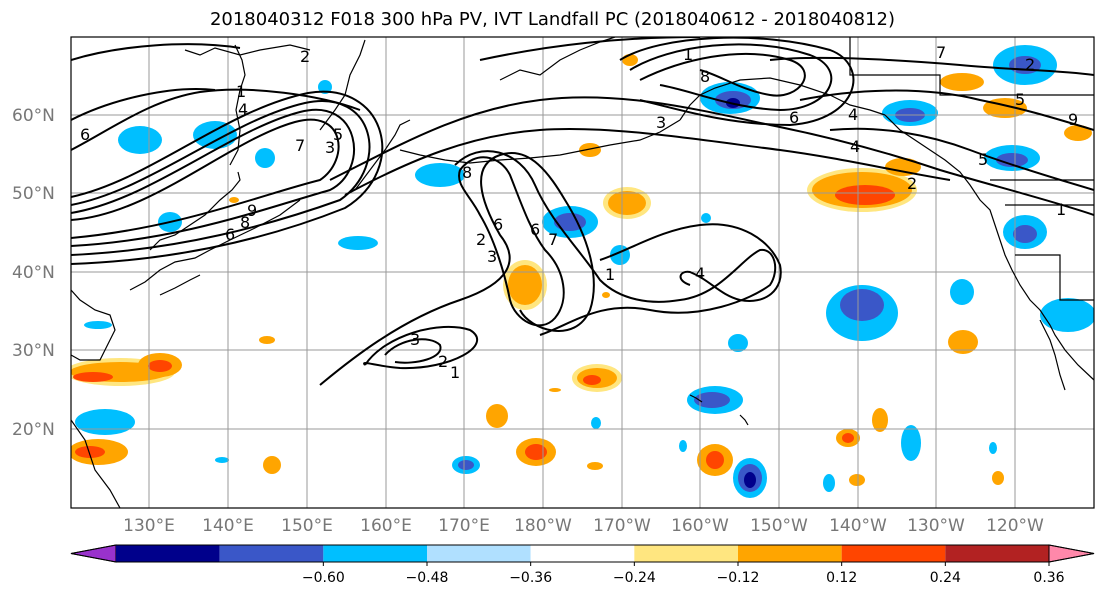 The width and height of the screenshot is (1105, 601). Describe the element at coordinates (386, 526) in the screenshot. I see `lon-label: 160°E` at that location.